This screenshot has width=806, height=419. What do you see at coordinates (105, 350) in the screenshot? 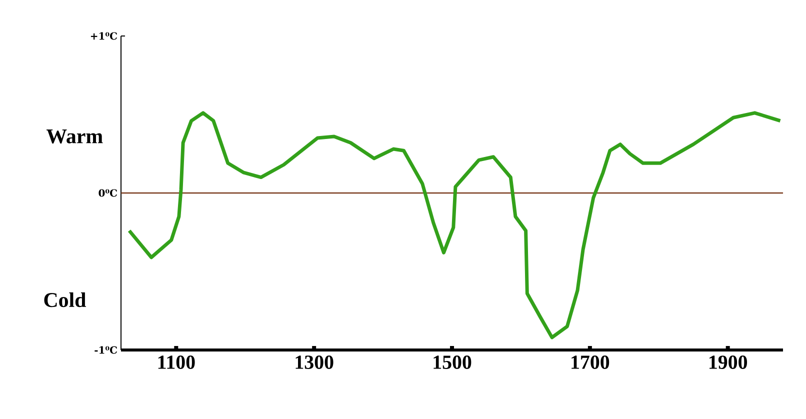
I see `y-tick-label: -1⁰C` at bounding box center [105, 350].